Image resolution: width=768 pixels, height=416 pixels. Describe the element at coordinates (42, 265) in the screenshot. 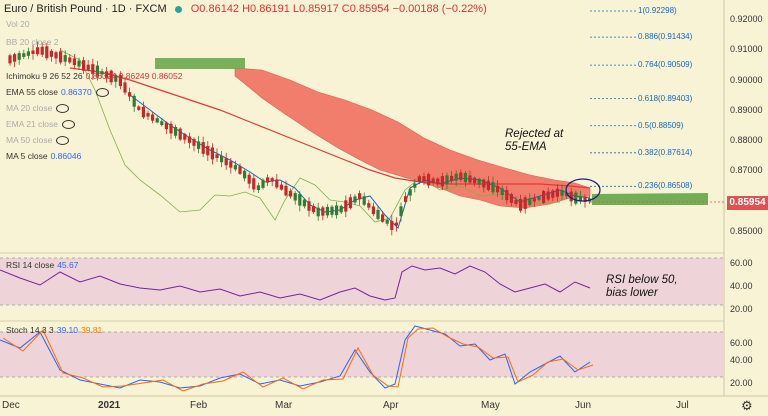

I see `rsi-legend: RSI 14 close 45.67` at that location.